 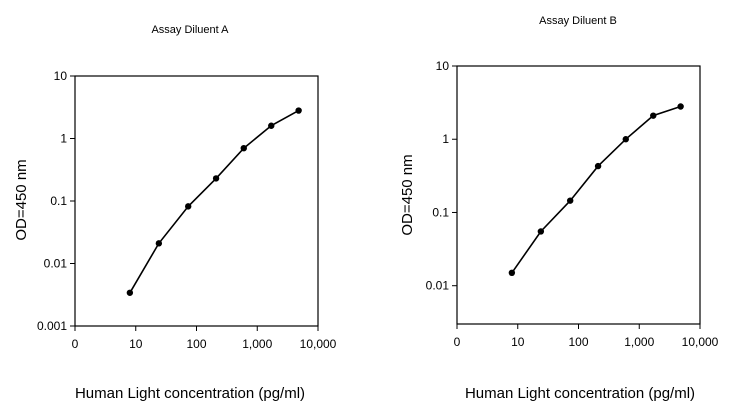 What do you see at coordinates (52, 326) in the screenshot?
I see `y-tick-label: 0.001` at bounding box center [52, 326].